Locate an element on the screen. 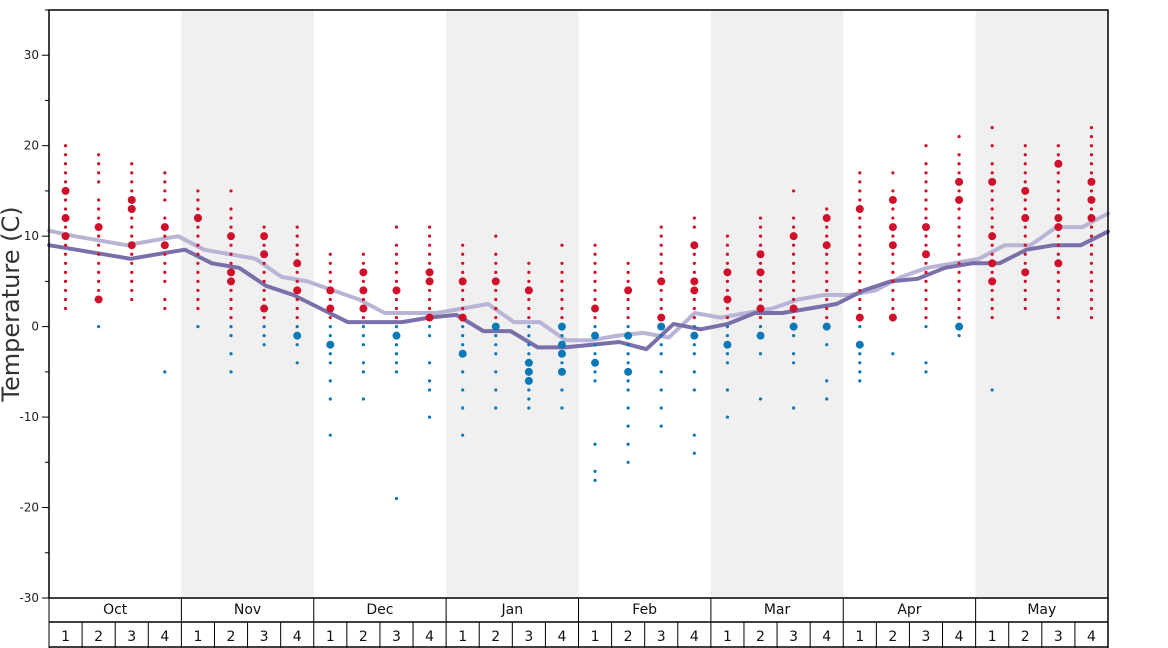 The width and height of the screenshot is (1168, 648). month-label-mar: Mar is located at coordinates (777, 610).